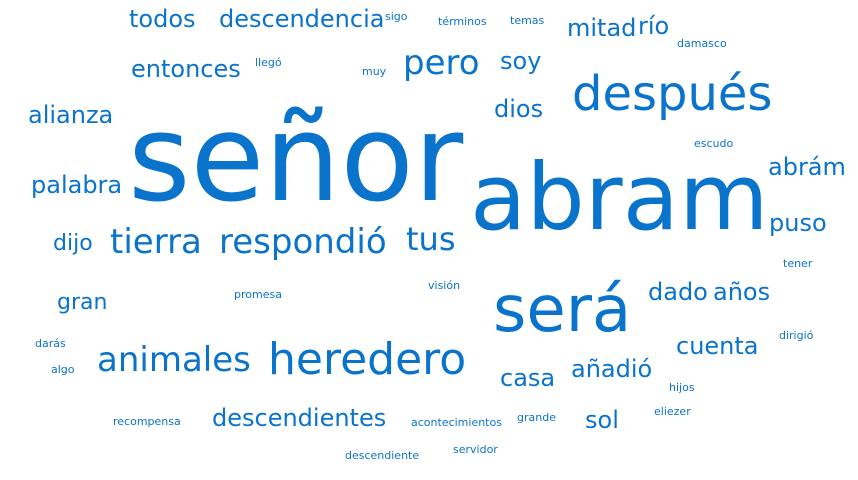 The height and width of the screenshot is (480, 858). I want to click on word-10: descendientes, so click(299, 418).